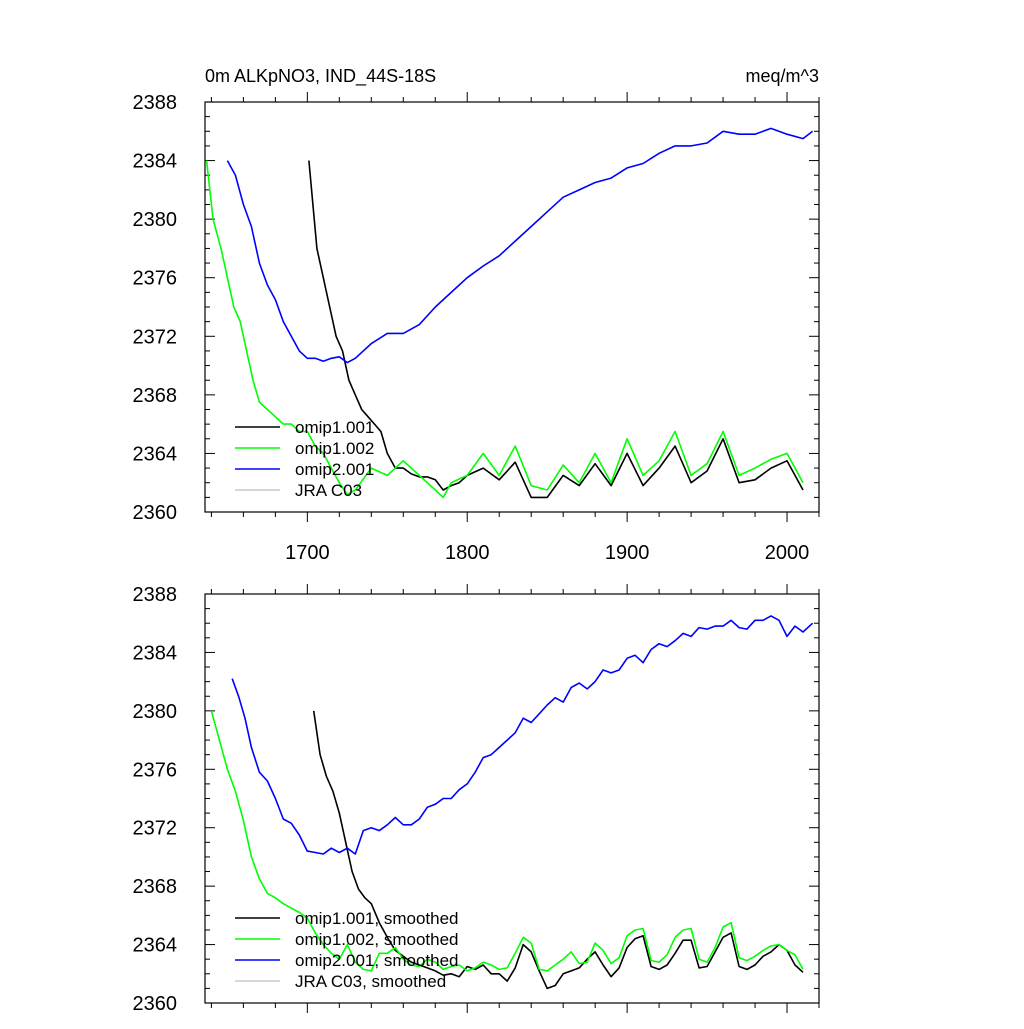  I want to click on top-x-tick-label: 1700, so click(307, 553).